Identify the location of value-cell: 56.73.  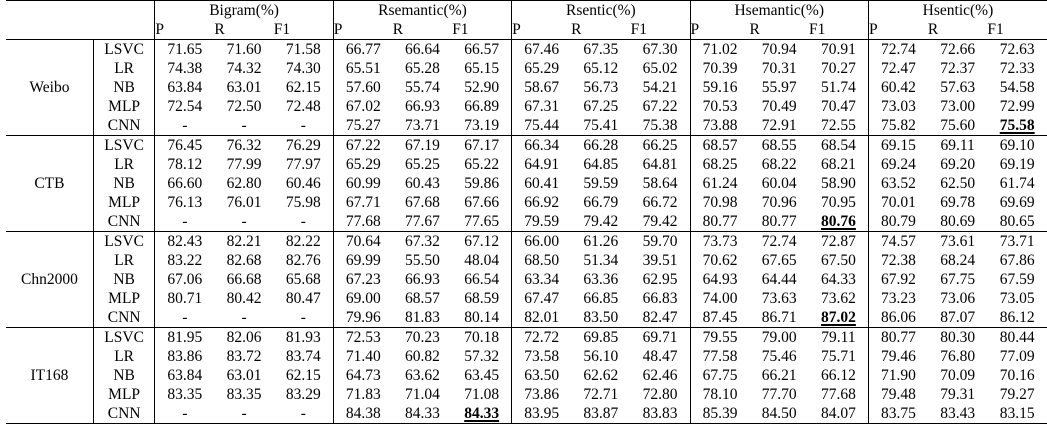
(601, 87).